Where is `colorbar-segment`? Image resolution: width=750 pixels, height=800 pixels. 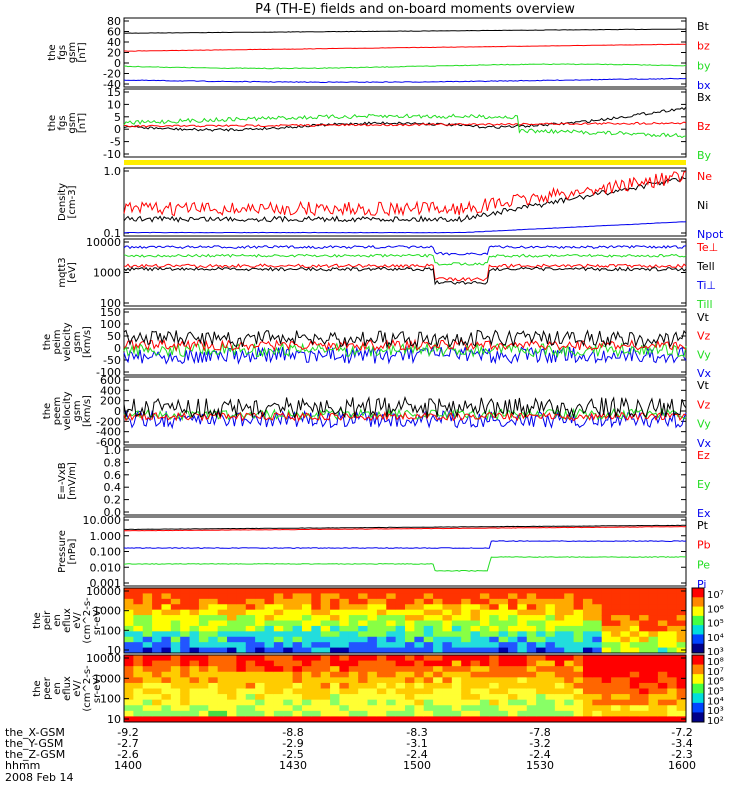
colorbar-segment is located at coordinates (698, 688).